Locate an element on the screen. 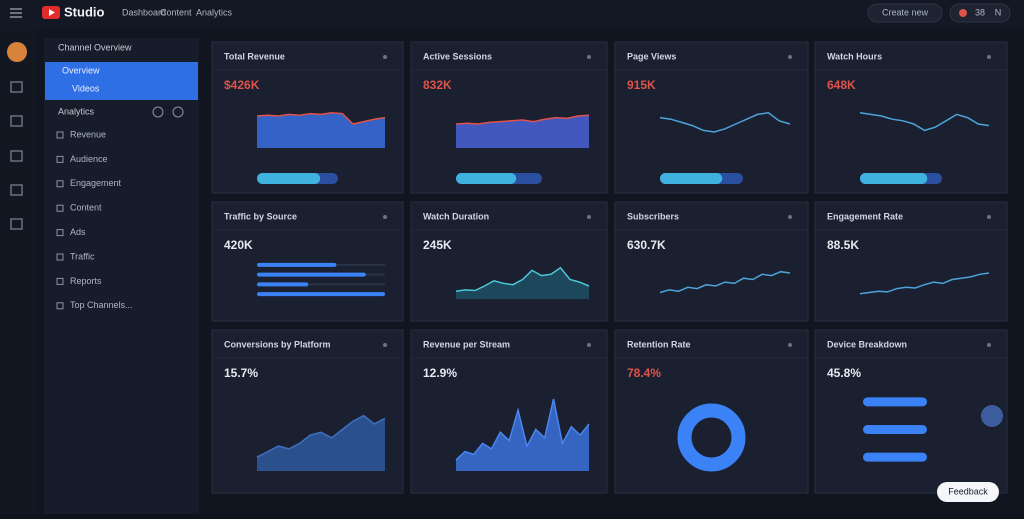  nav-link: Dashboard is located at coordinates (144, 12).